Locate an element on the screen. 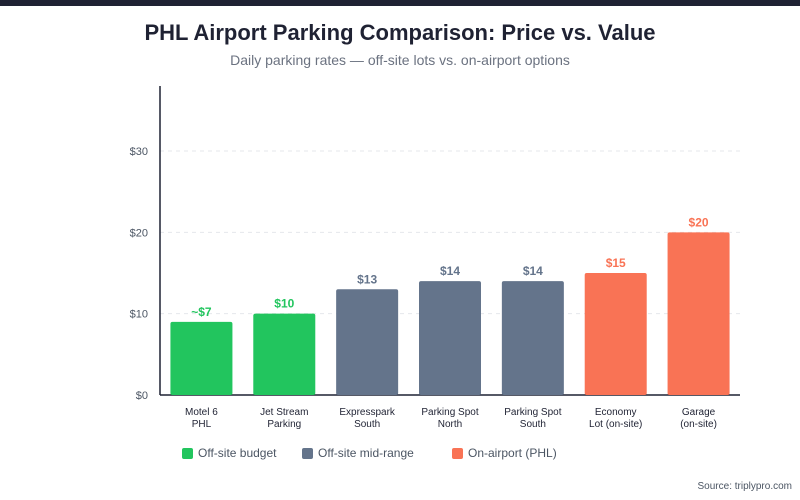 Image resolution: width=800 pixels, height=500 pixels. bar-value-label: ~$7 is located at coordinates (201, 312).